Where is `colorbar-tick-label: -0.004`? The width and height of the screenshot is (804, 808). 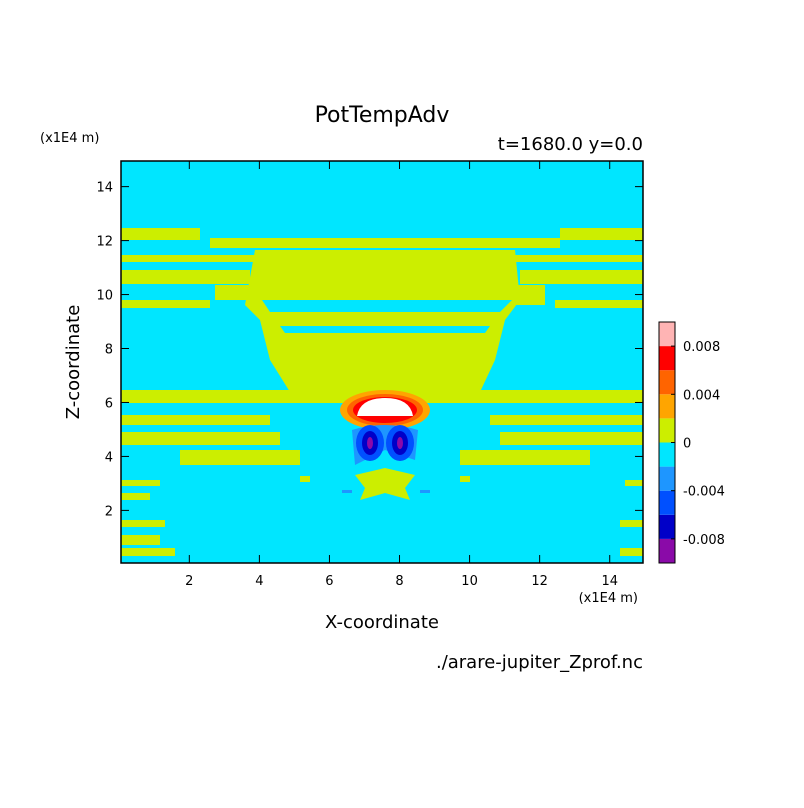 colorbar-tick-label: -0.004 is located at coordinates (704, 492).